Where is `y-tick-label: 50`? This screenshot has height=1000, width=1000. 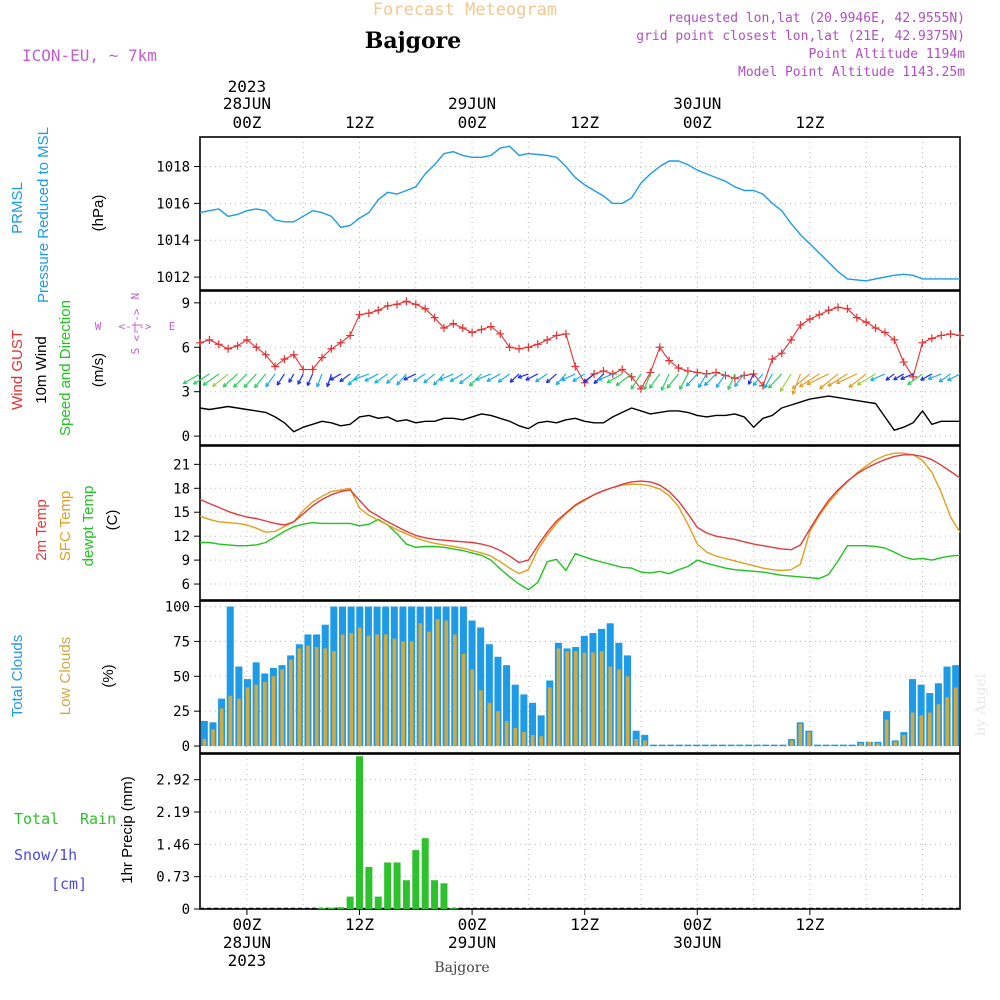 y-tick-label: 50 is located at coordinates (181, 677).